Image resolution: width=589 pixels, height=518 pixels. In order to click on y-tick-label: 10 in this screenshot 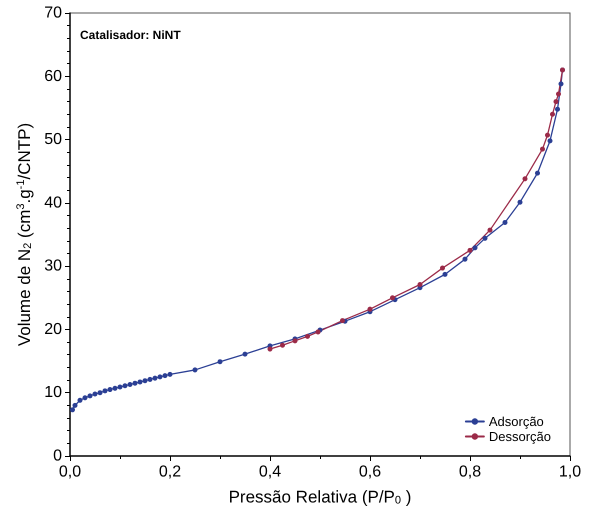, I will do `click(53, 393)`.